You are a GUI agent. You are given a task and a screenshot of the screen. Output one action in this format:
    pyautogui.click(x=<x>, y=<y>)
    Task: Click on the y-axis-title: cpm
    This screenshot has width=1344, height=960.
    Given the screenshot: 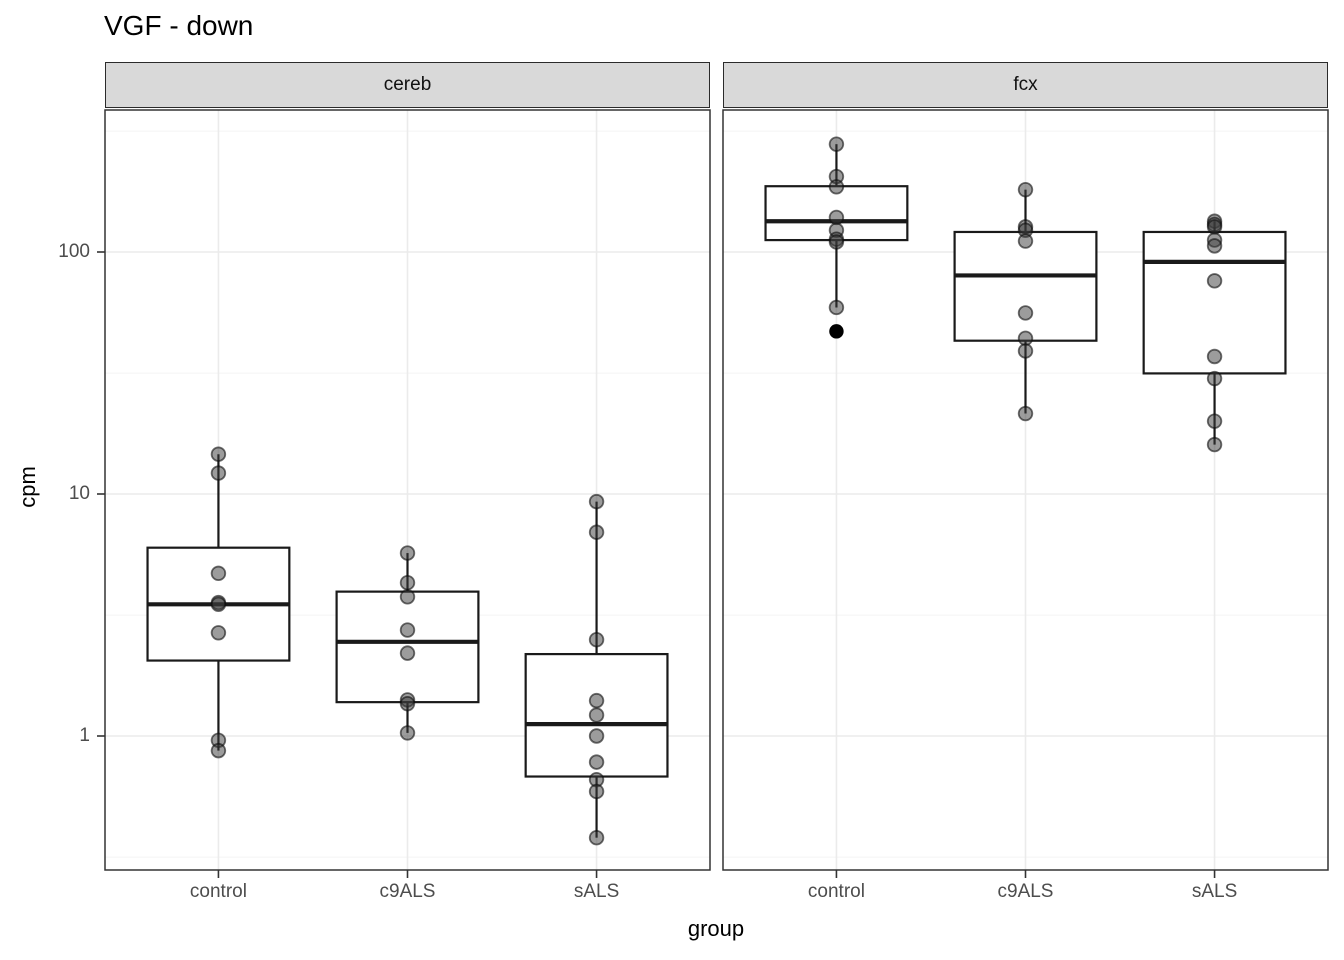 What is the action you would take?
    pyautogui.click(x=27, y=487)
    